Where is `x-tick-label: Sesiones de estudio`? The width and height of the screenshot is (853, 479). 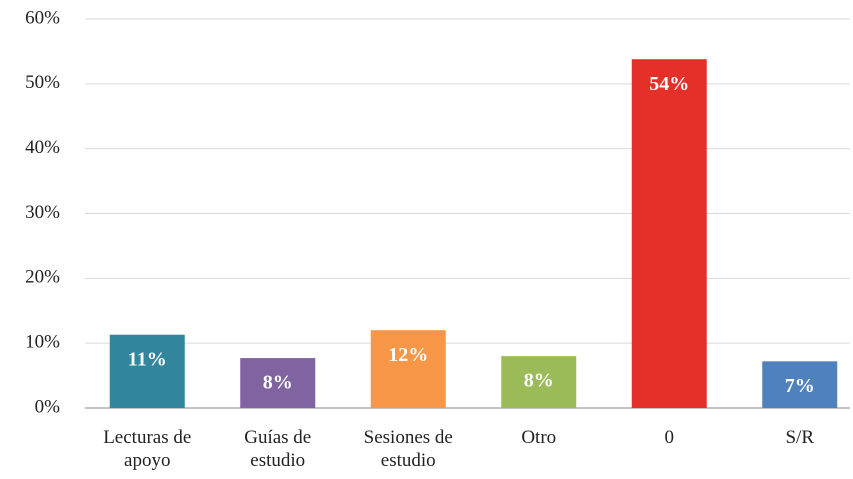 x-tick-label: Sesiones de estudio is located at coordinates (408, 449).